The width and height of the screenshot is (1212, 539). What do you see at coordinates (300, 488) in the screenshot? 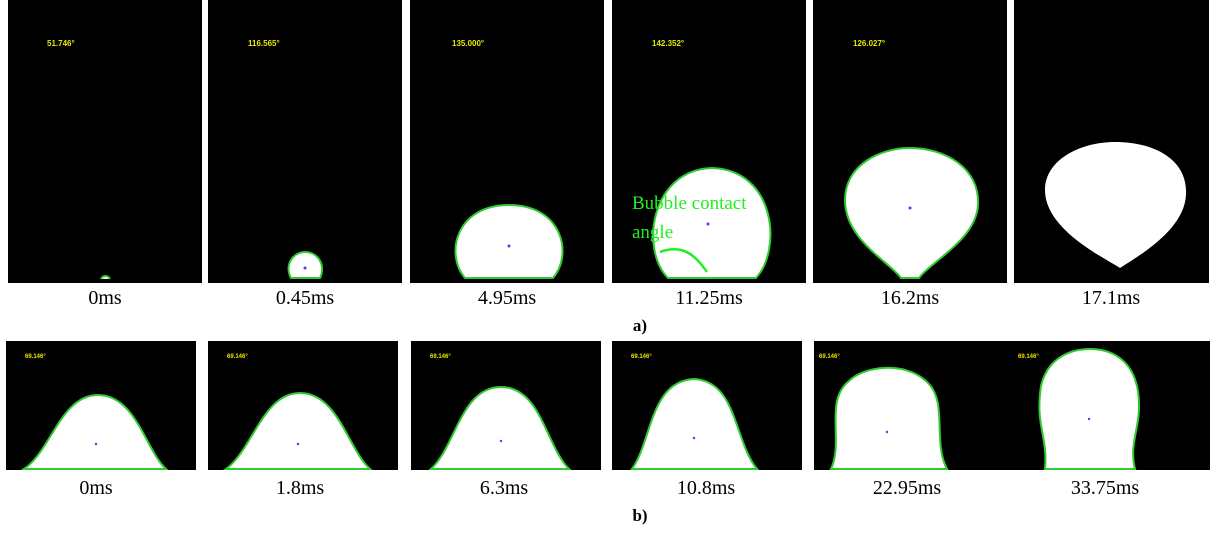
I see `time-label: 1.8ms` at bounding box center [300, 488].